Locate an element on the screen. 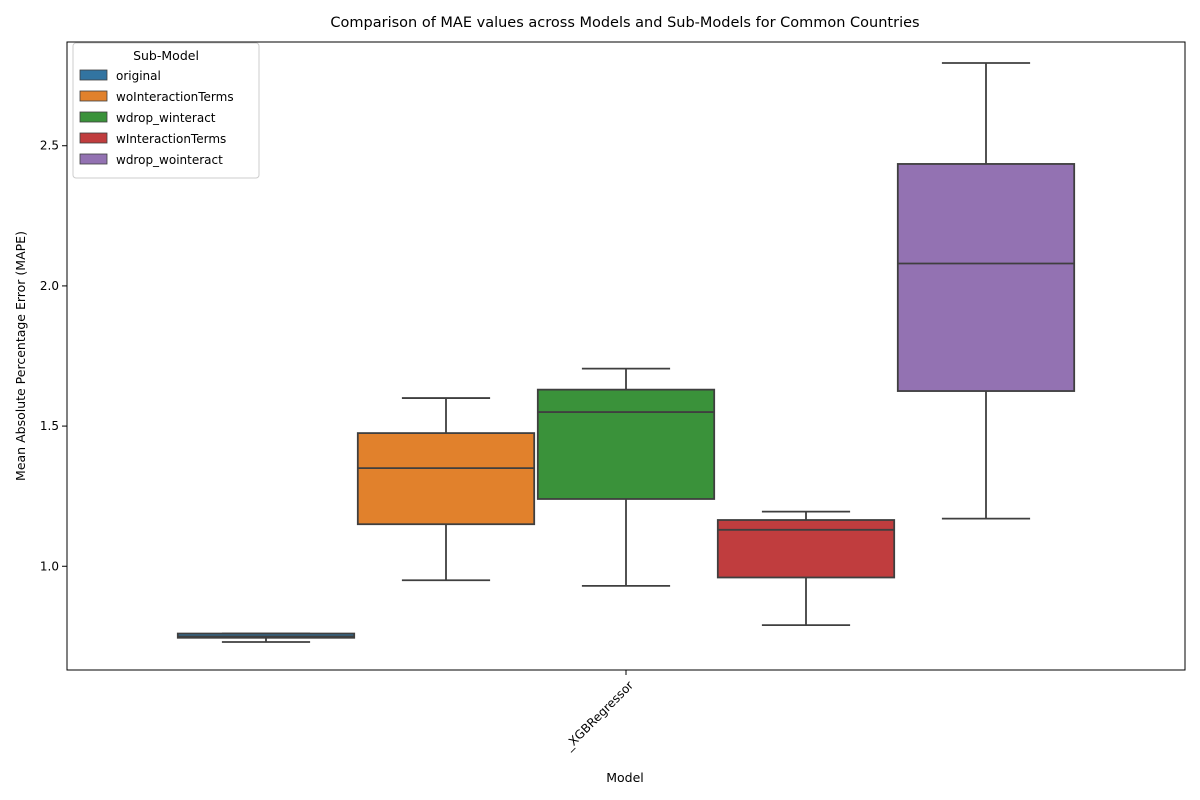 The height and width of the screenshot is (800, 1200). x-axis: _XGBRegressor is located at coordinates (598, 711).